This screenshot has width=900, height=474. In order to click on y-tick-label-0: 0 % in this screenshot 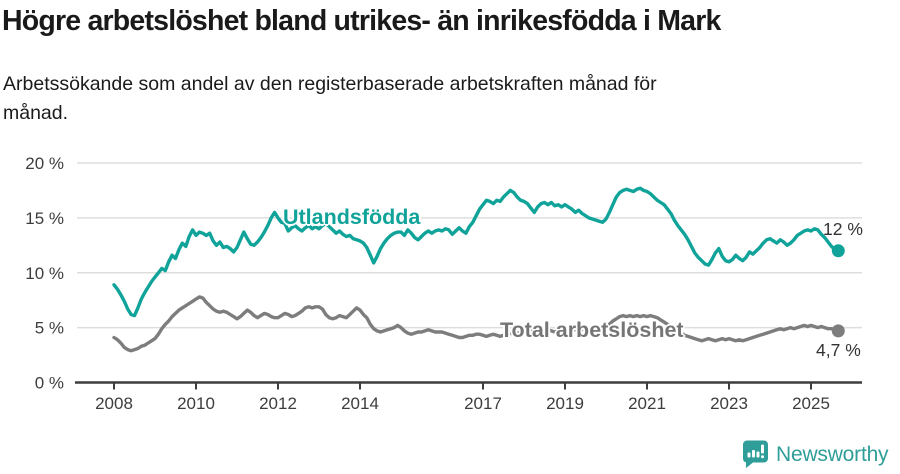, I will do `click(49, 383)`.